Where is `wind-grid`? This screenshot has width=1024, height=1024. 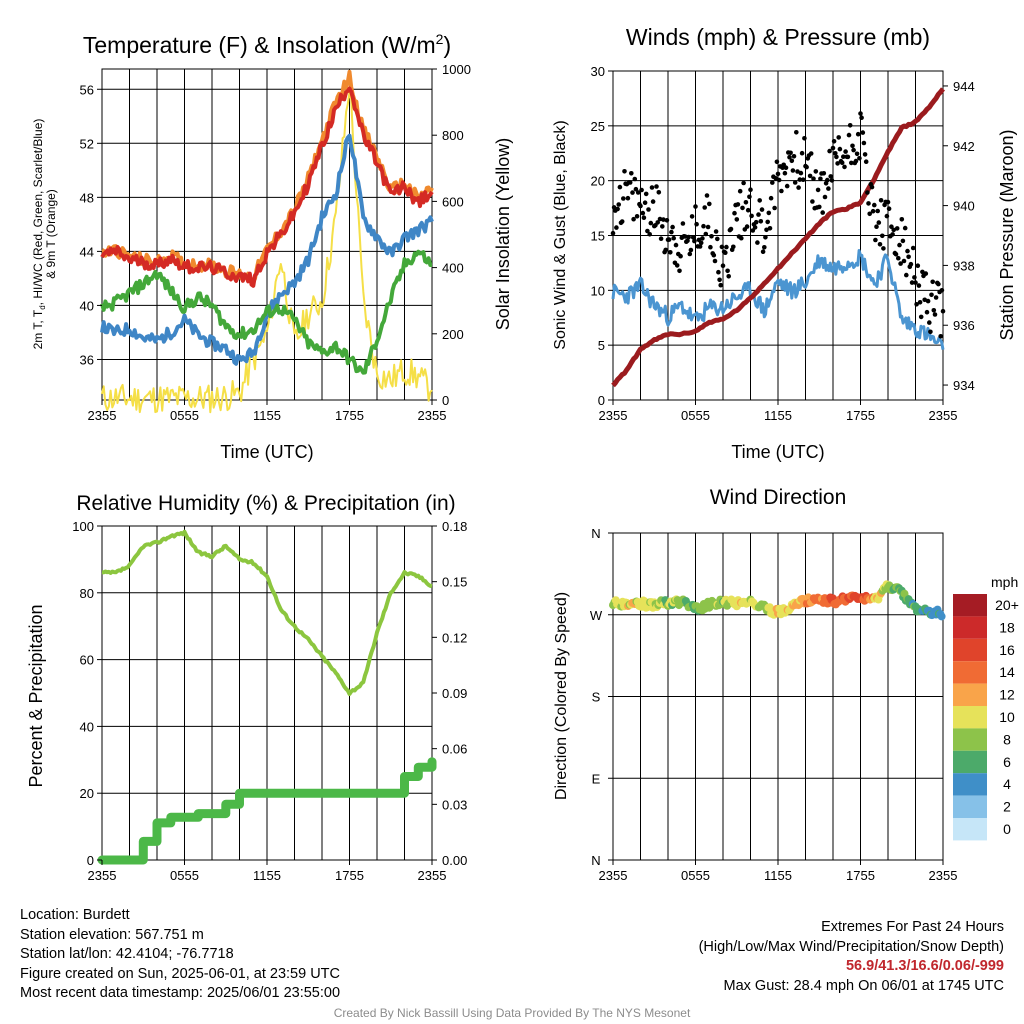
wind-grid is located at coordinates (778, 235).